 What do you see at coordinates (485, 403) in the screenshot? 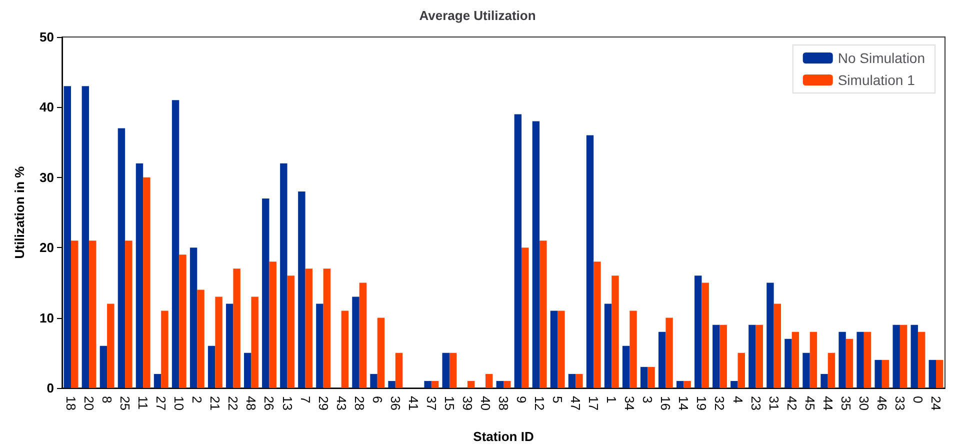
I see `x-tick-label: 40` at bounding box center [485, 403].